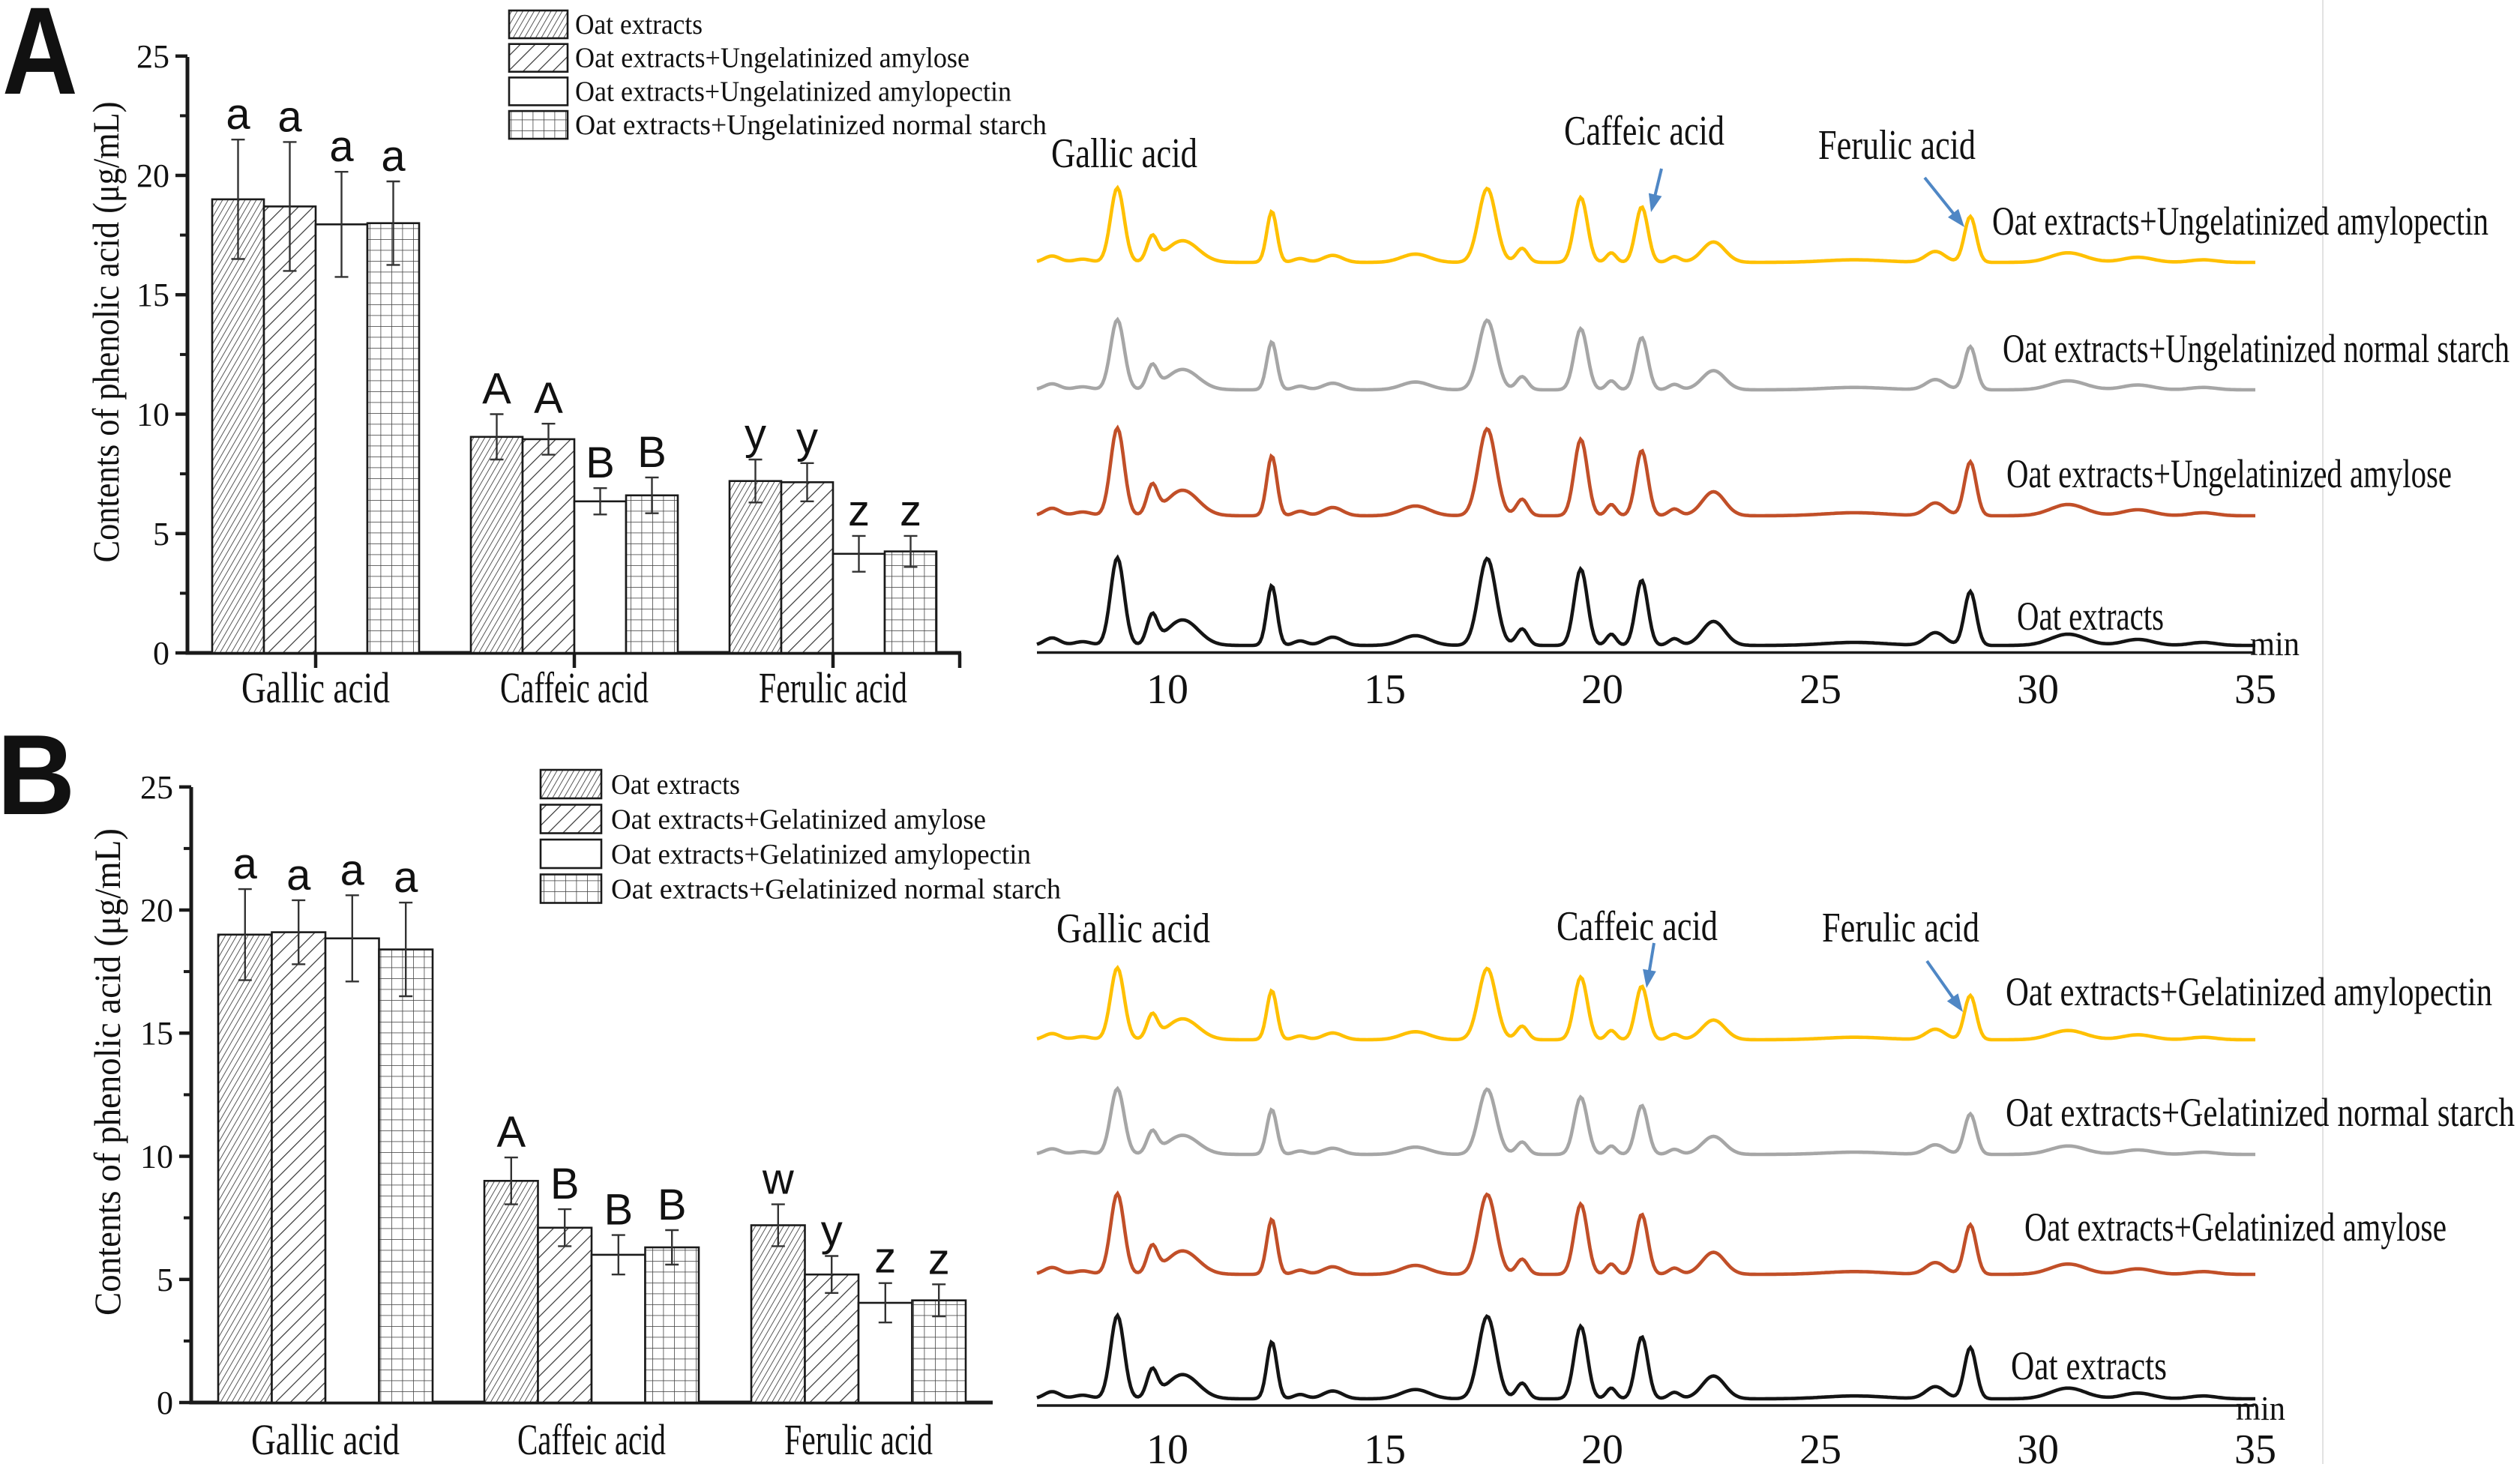 Image resolution: width=2520 pixels, height=1464 pixels. I want to click on svg-text:Oat extracts+Gelatinized amylo: Oat extracts+Gelatinized amylose, so click(798, 820).